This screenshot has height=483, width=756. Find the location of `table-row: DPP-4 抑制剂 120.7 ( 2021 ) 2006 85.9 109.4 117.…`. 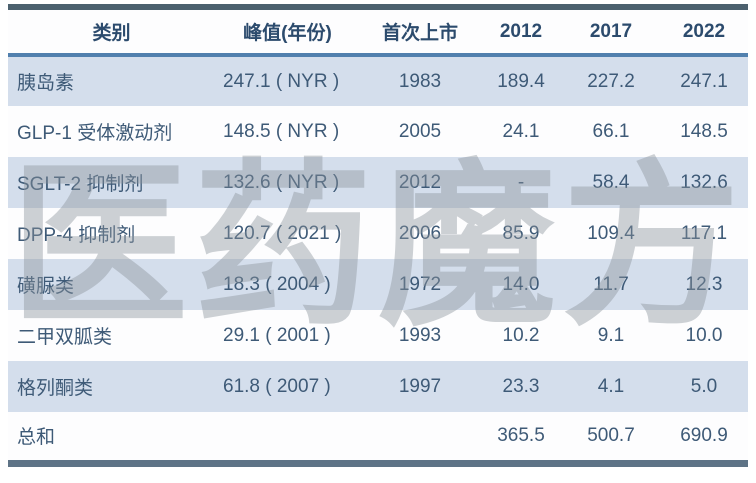

table-row: DPP-4 抑制剂 120.7 ( 2021 ) 2006 85.9 109.4 117.… is located at coordinates (378, 233).